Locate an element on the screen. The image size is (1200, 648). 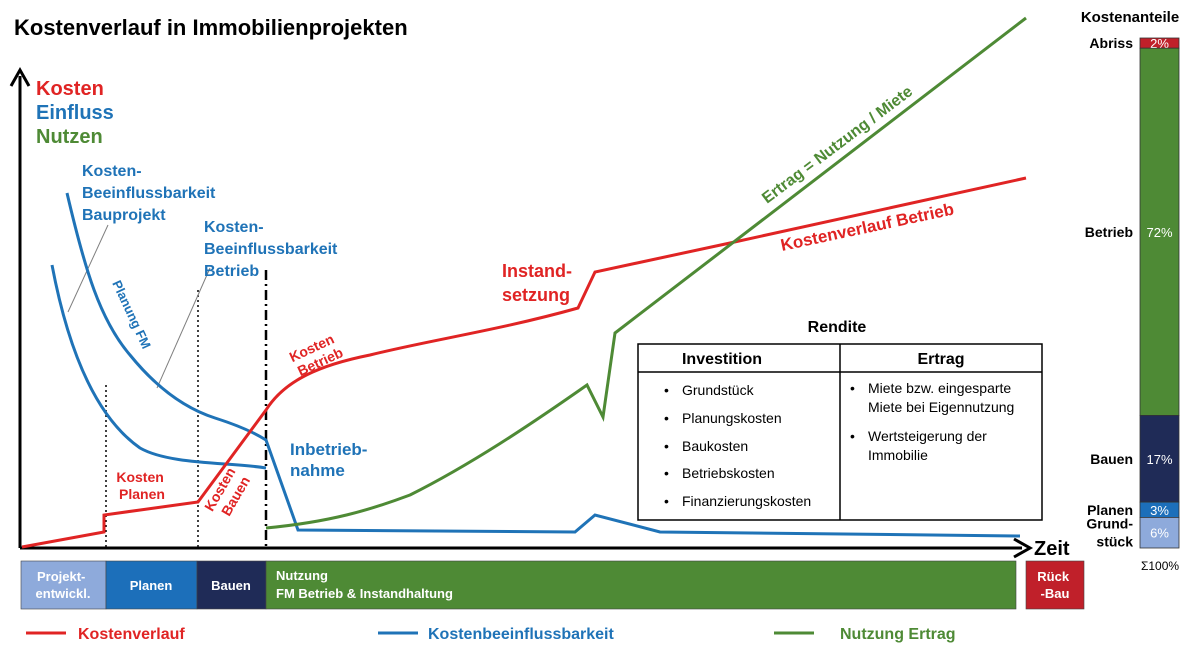
y-label-kosten: Kosten is located at coordinates (70, 89).